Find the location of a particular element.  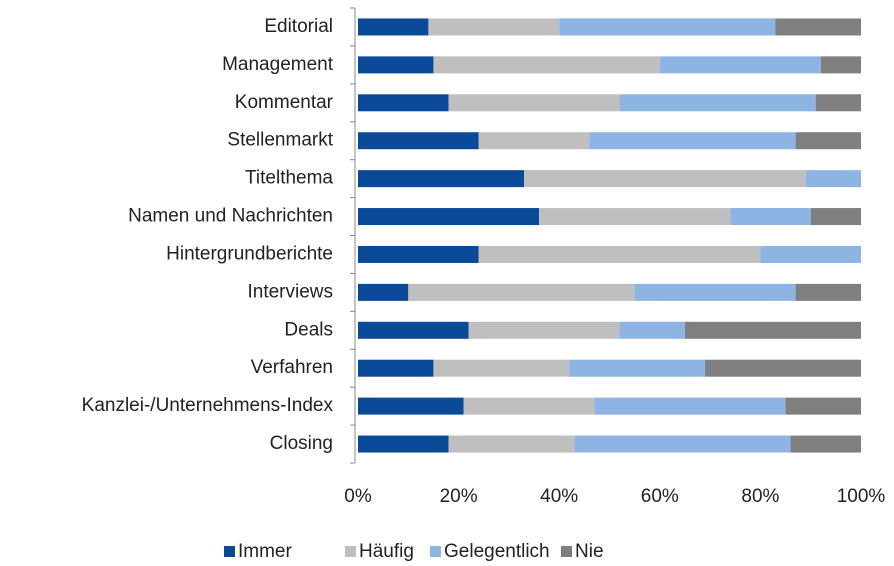

category-label: Hintergrundberichte is located at coordinates (249, 253).